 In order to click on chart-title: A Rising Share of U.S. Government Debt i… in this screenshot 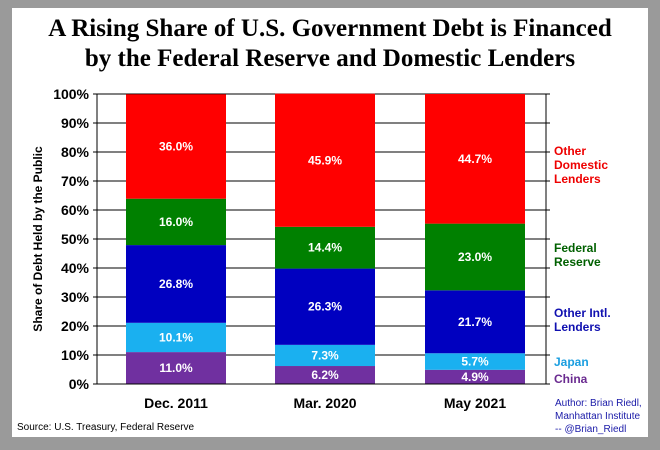, I will do `click(330, 44)`.